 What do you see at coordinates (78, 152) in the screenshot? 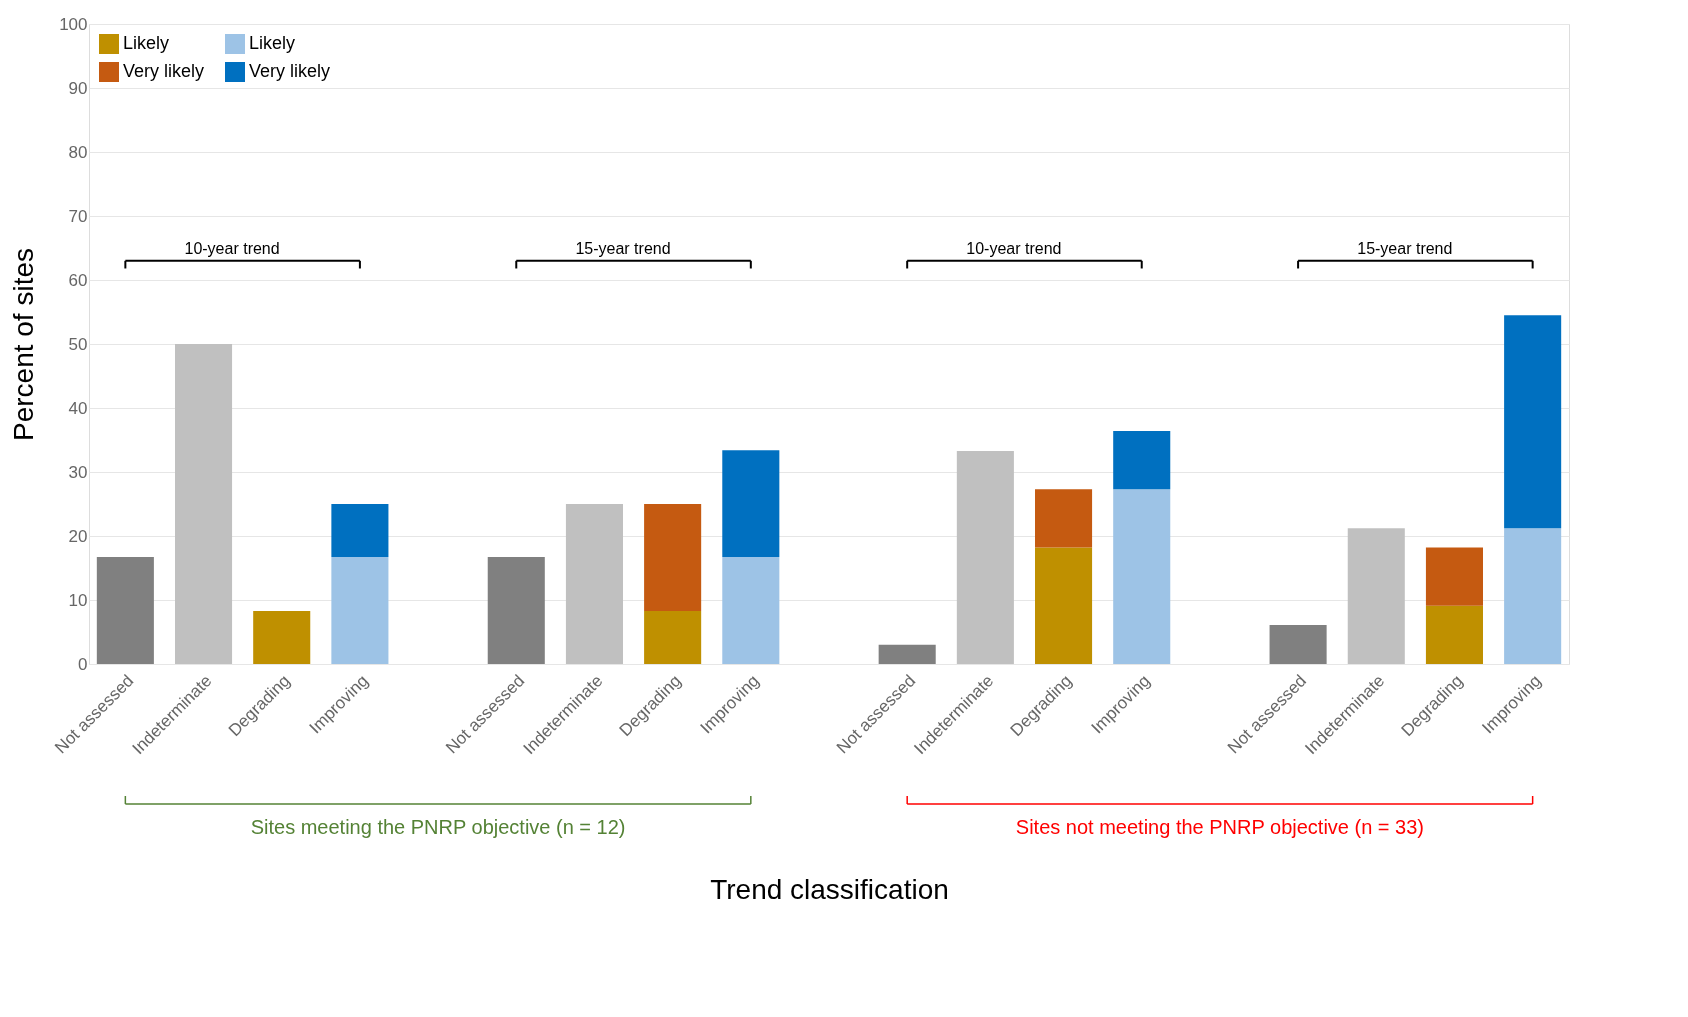
I see `y-tick-label: 80` at bounding box center [78, 152].